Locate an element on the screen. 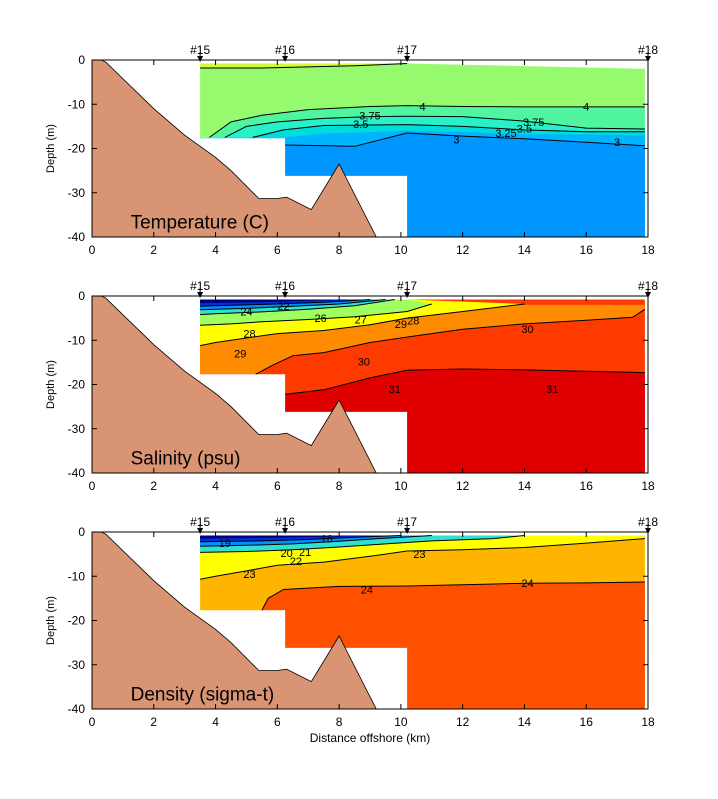 The height and width of the screenshot is (799, 718). salinity-station-label: #15 is located at coordinates (200, 286).